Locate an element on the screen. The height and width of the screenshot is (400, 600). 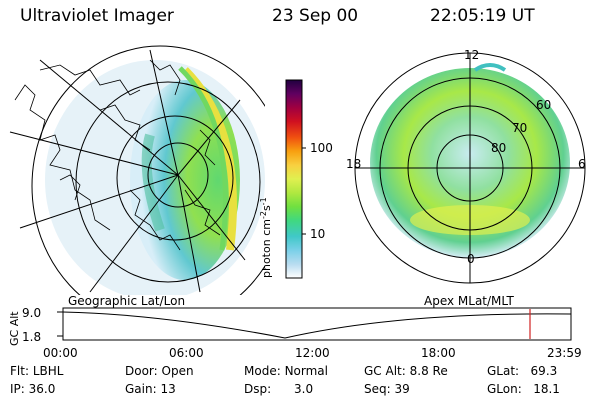
limb-brightening is located at coordinates (209, 159).